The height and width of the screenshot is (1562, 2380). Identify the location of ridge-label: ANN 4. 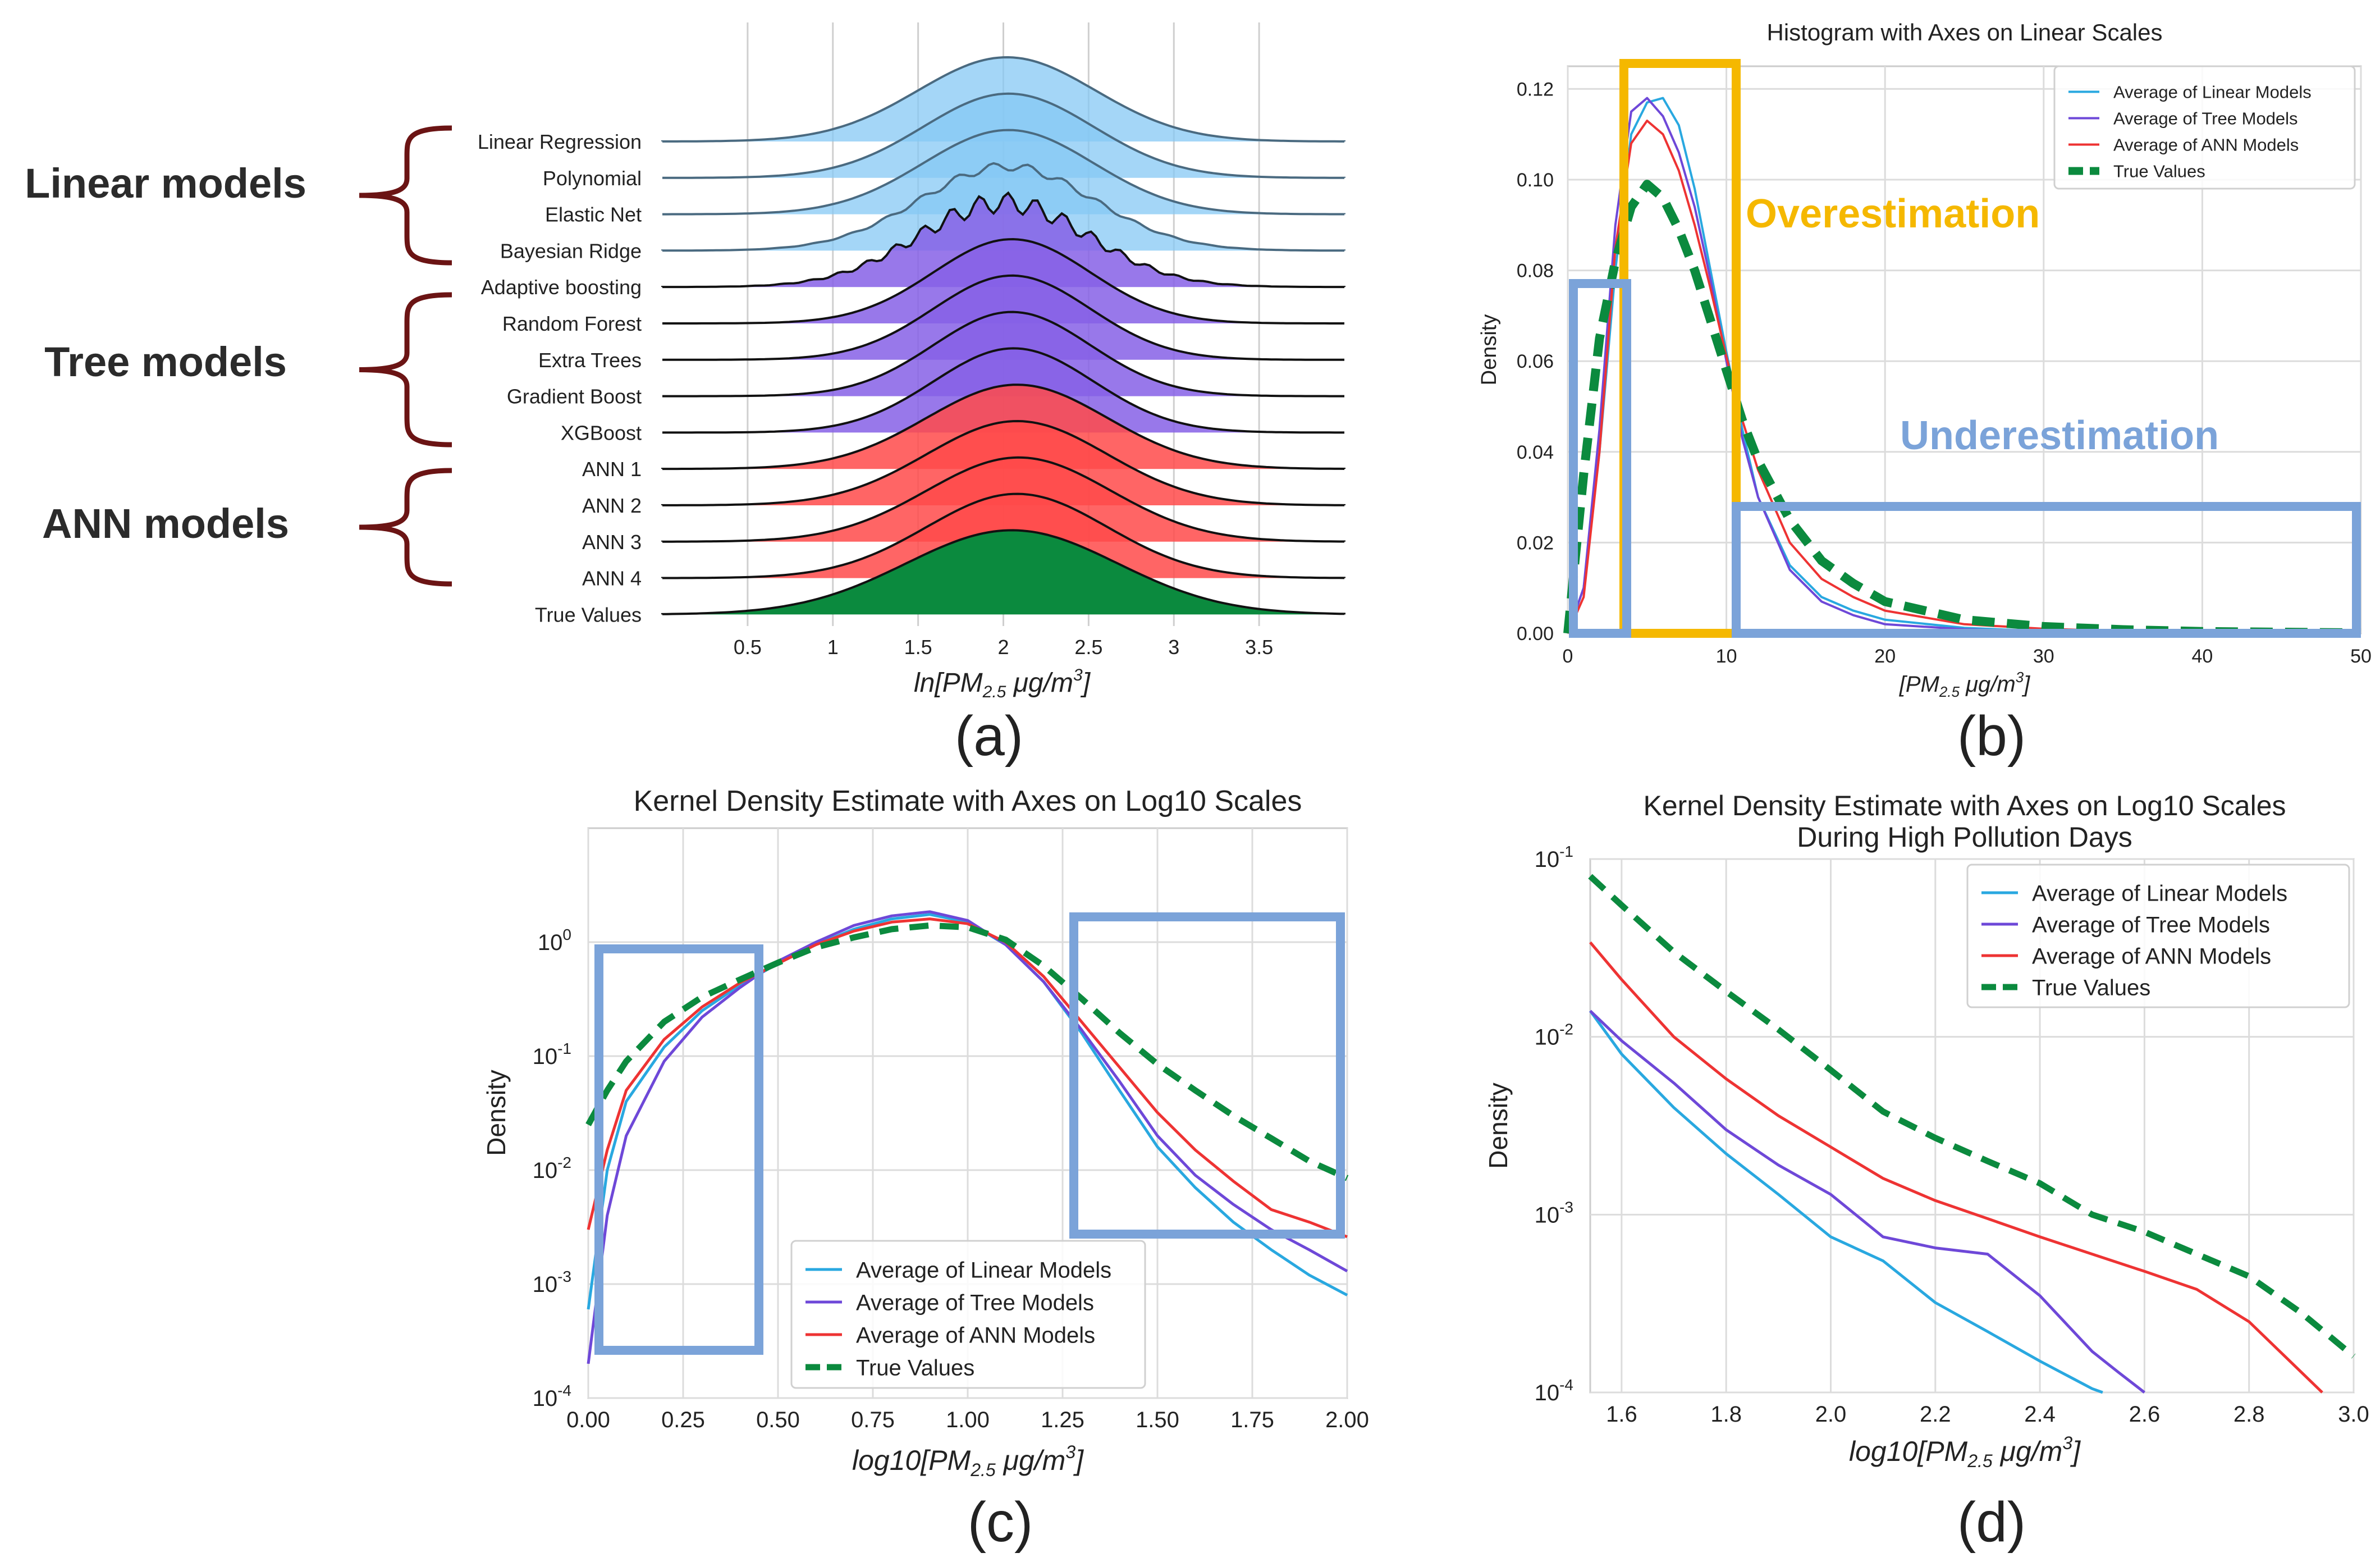
(612, 578).